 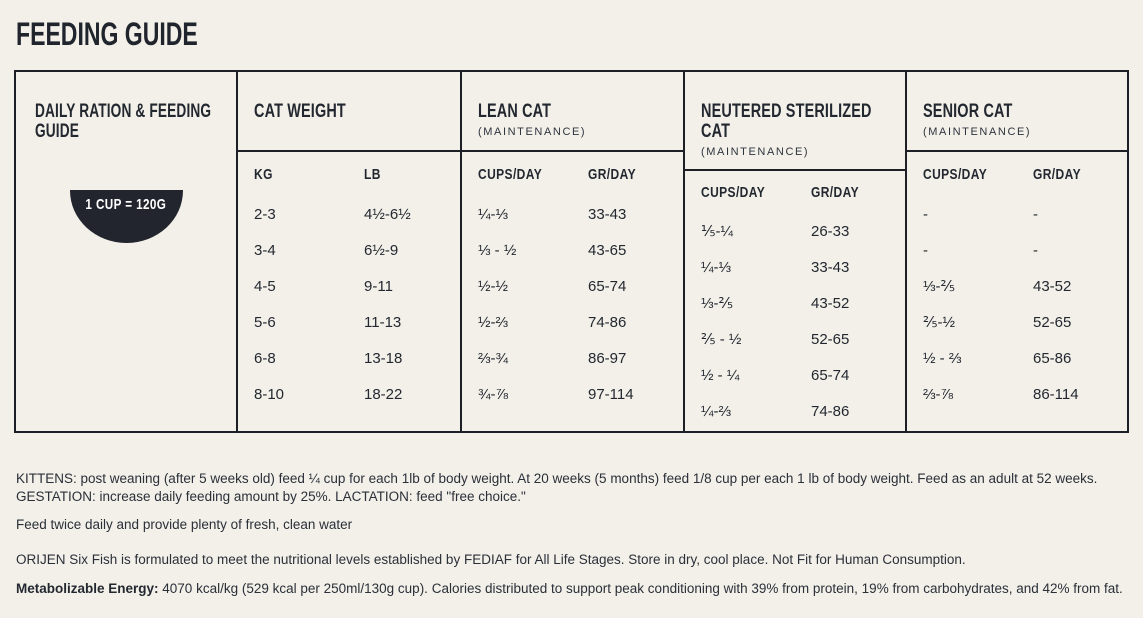 I want to click on kg-value: 8-10, so click(x=269, y=394).